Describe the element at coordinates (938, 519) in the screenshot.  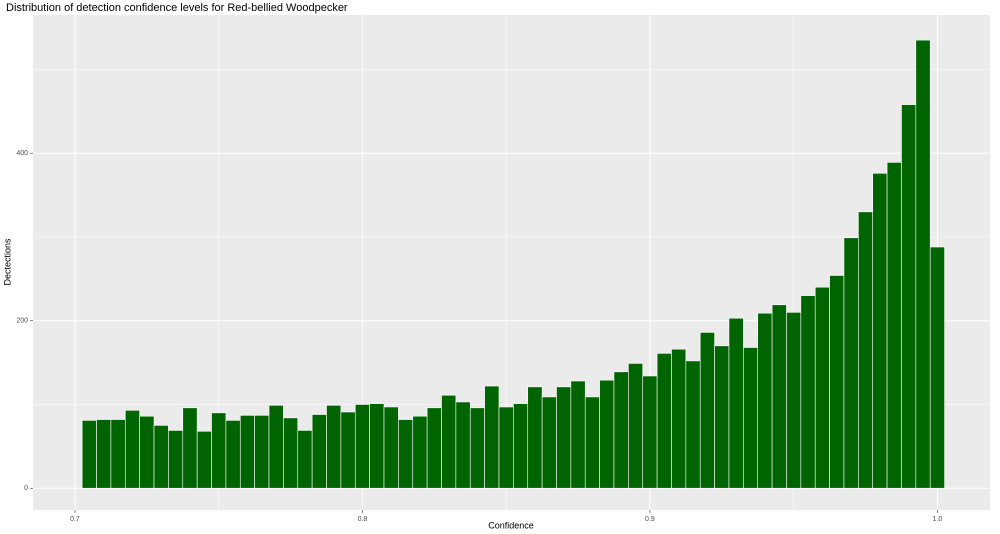
I see `x-tick-label: 1.0` at that location.